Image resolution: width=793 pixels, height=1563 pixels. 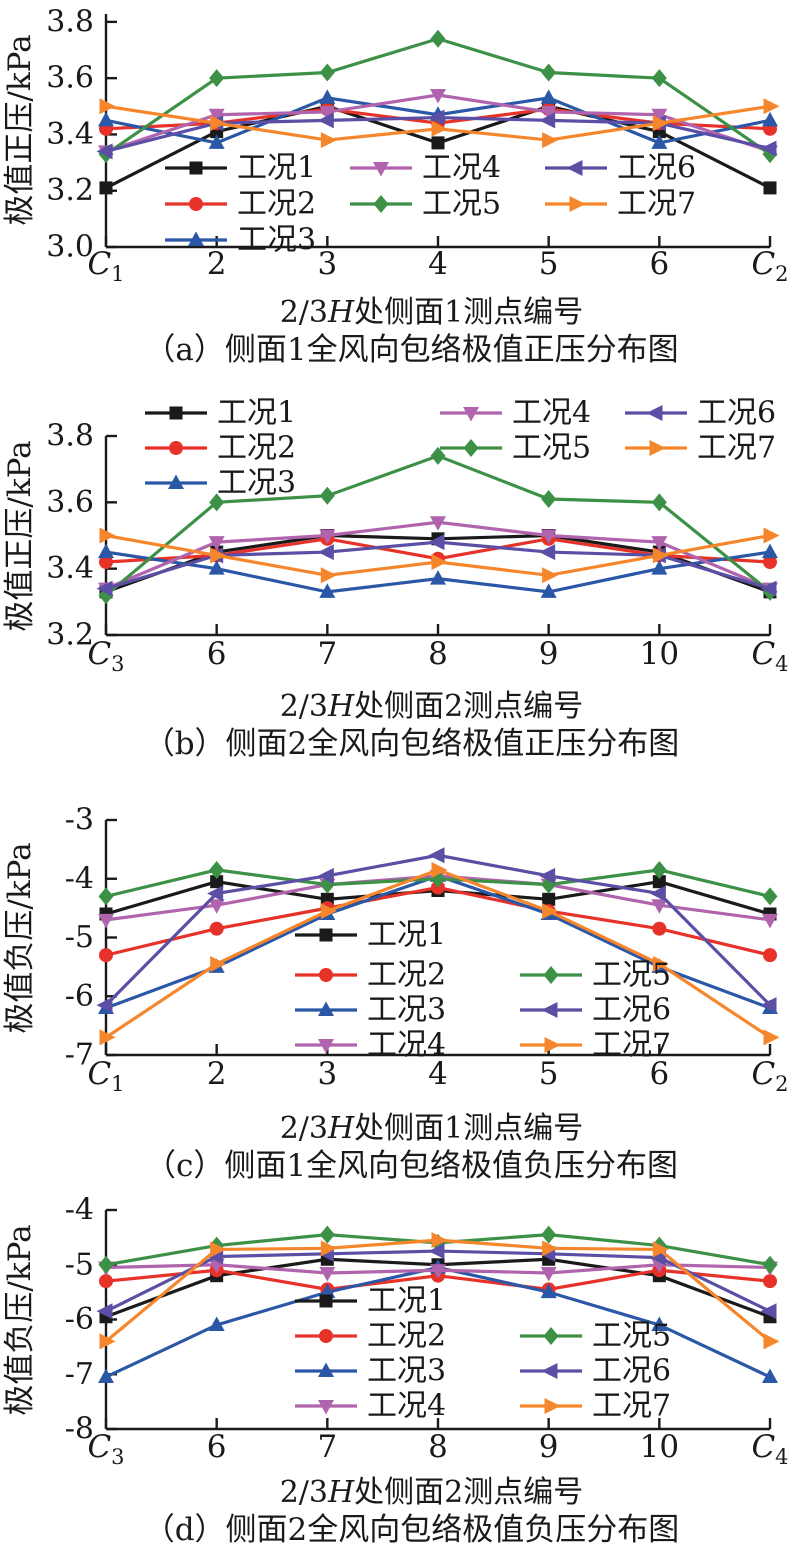 I want to click on series-工况7, so click(x=439, y=1291).